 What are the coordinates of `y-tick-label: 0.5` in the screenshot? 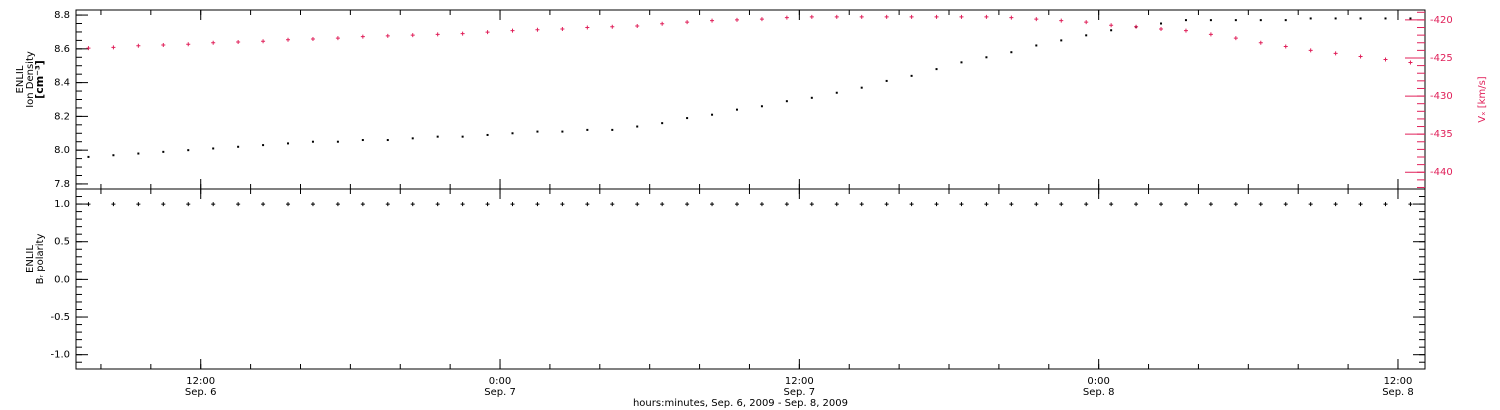 It's located at (62, 242).